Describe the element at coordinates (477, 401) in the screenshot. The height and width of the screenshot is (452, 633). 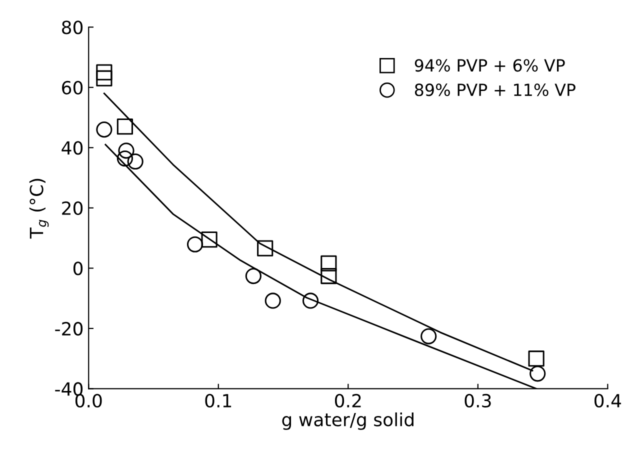
I see `x-tick-label: 0.3` at that location.